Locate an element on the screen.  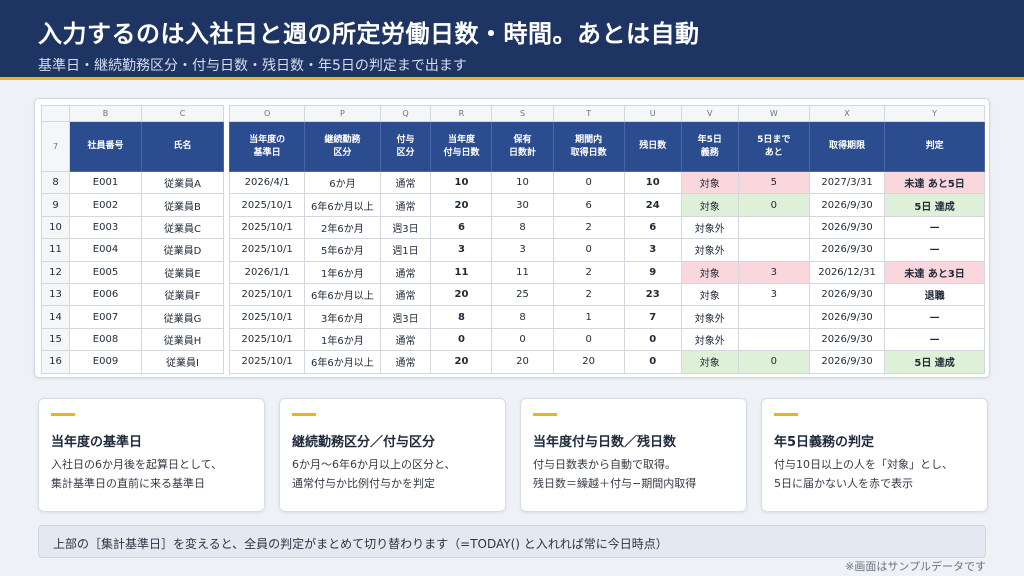
cell-remain: 24 is located at coordinates (652, 205).